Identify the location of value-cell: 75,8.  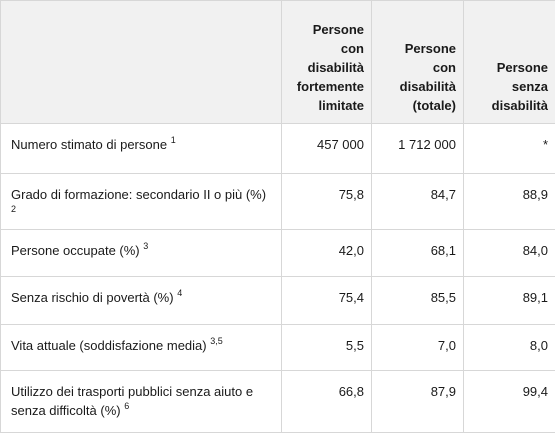
(326, 201).